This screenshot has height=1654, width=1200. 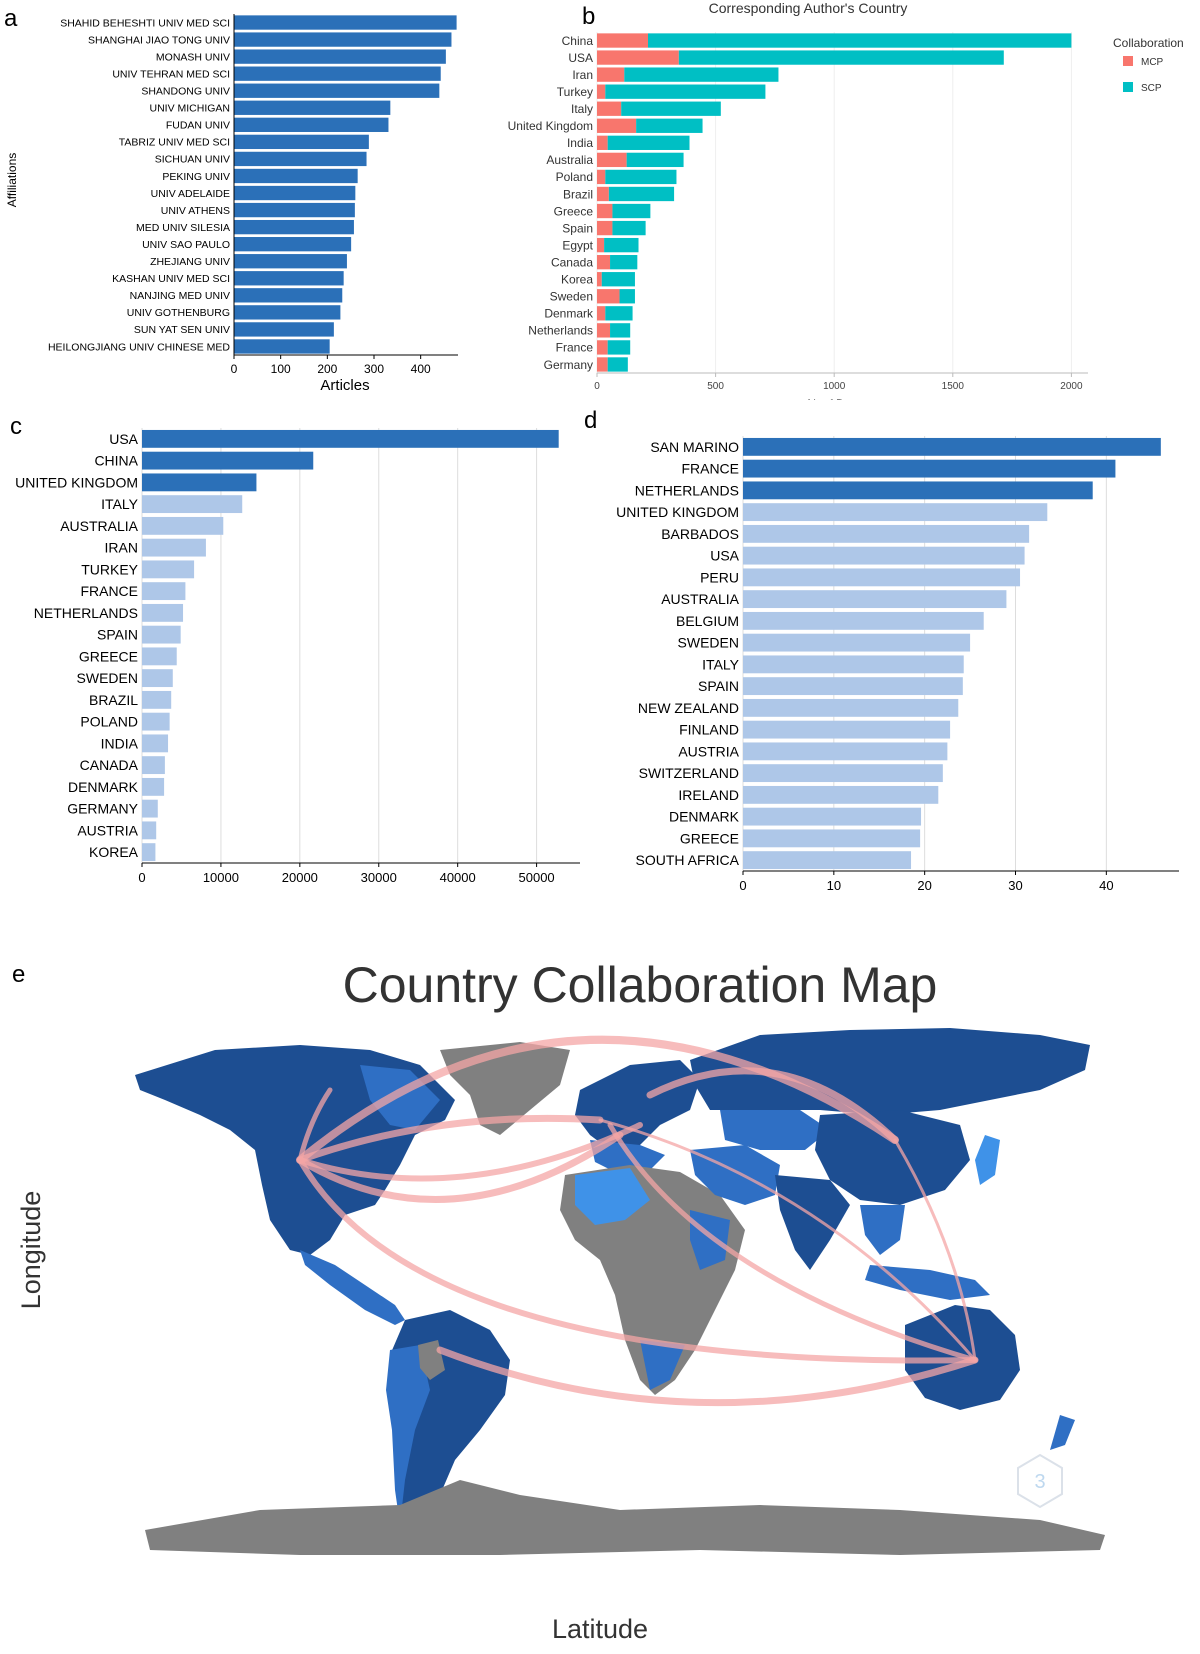 What do you see at coordinates (924, 885) in the screenshot?
I see `chartd-x-tick-label: 20` at bounding box center [924, 885].